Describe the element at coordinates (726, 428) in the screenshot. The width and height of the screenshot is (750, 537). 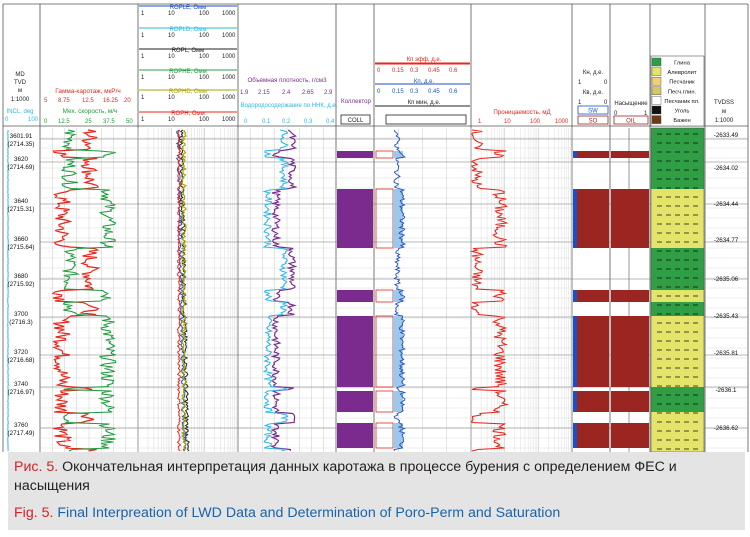
I see `tvdss-depth-label: -2636.62` at that location.